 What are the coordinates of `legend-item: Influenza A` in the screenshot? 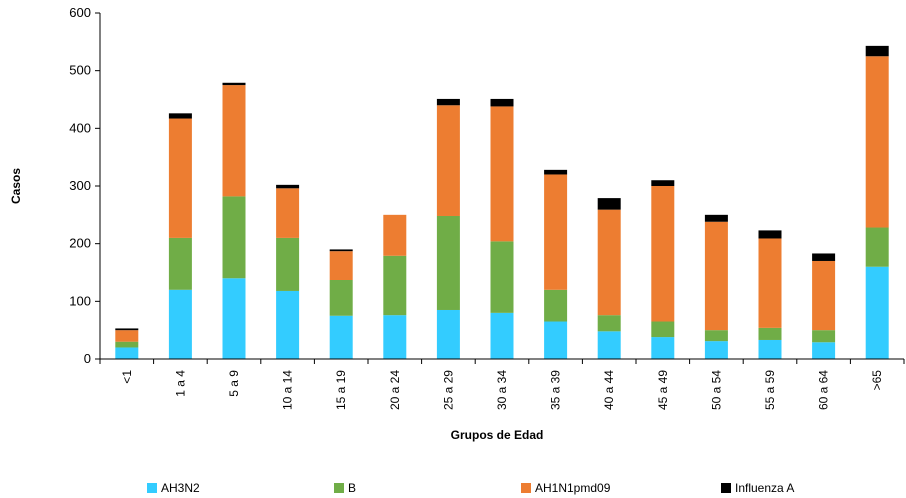 It's located at (757, 488).